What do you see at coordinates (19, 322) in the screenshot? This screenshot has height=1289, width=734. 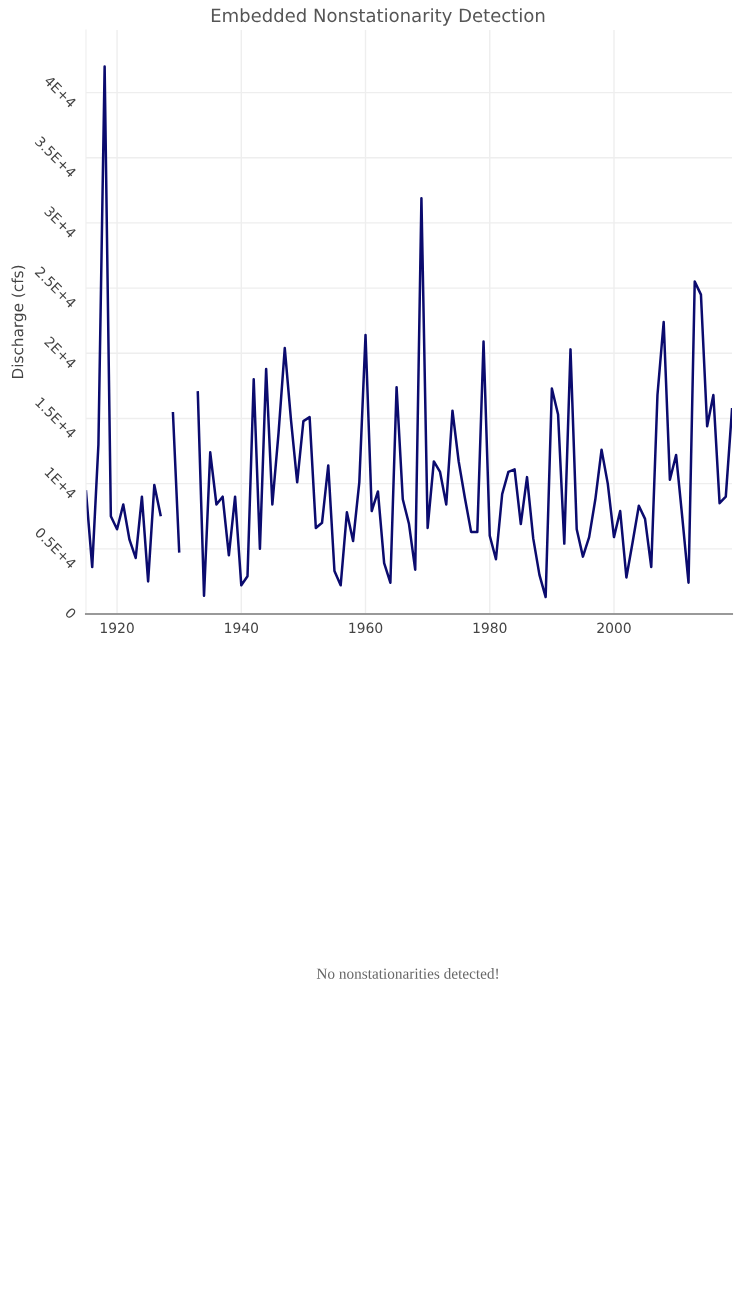 I see `y-axis-title: Discharge (cfs)` at bounding box center [19, 322].